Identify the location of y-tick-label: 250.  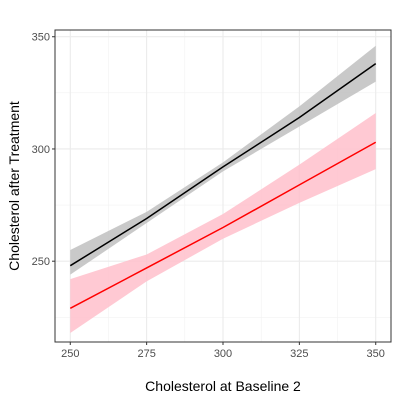
(41, 262).